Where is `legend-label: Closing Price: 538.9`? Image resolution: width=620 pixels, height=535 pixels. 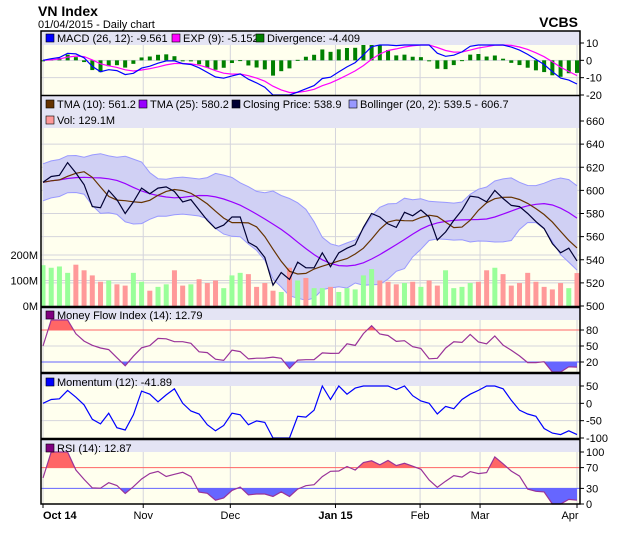 legend-label: Closing Price: 538.9 is located at coordinates (292, 105).